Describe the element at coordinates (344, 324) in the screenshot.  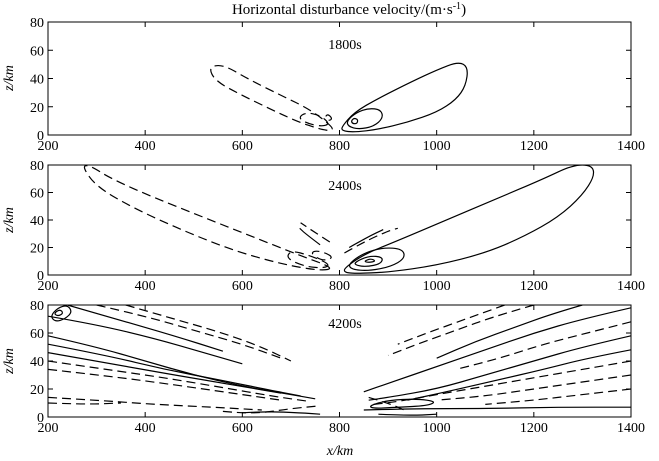
I see `panel-label: 4200s` at that location.